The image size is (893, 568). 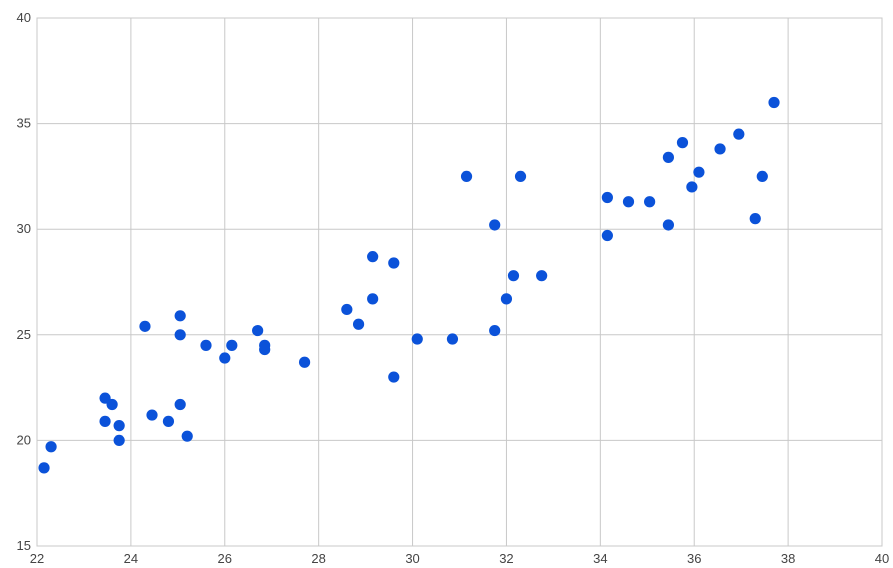 What do you see at coordinates (412, 558) in the screenshot?
I see `x-tick-label: 30` at bounding box center [412, 558].